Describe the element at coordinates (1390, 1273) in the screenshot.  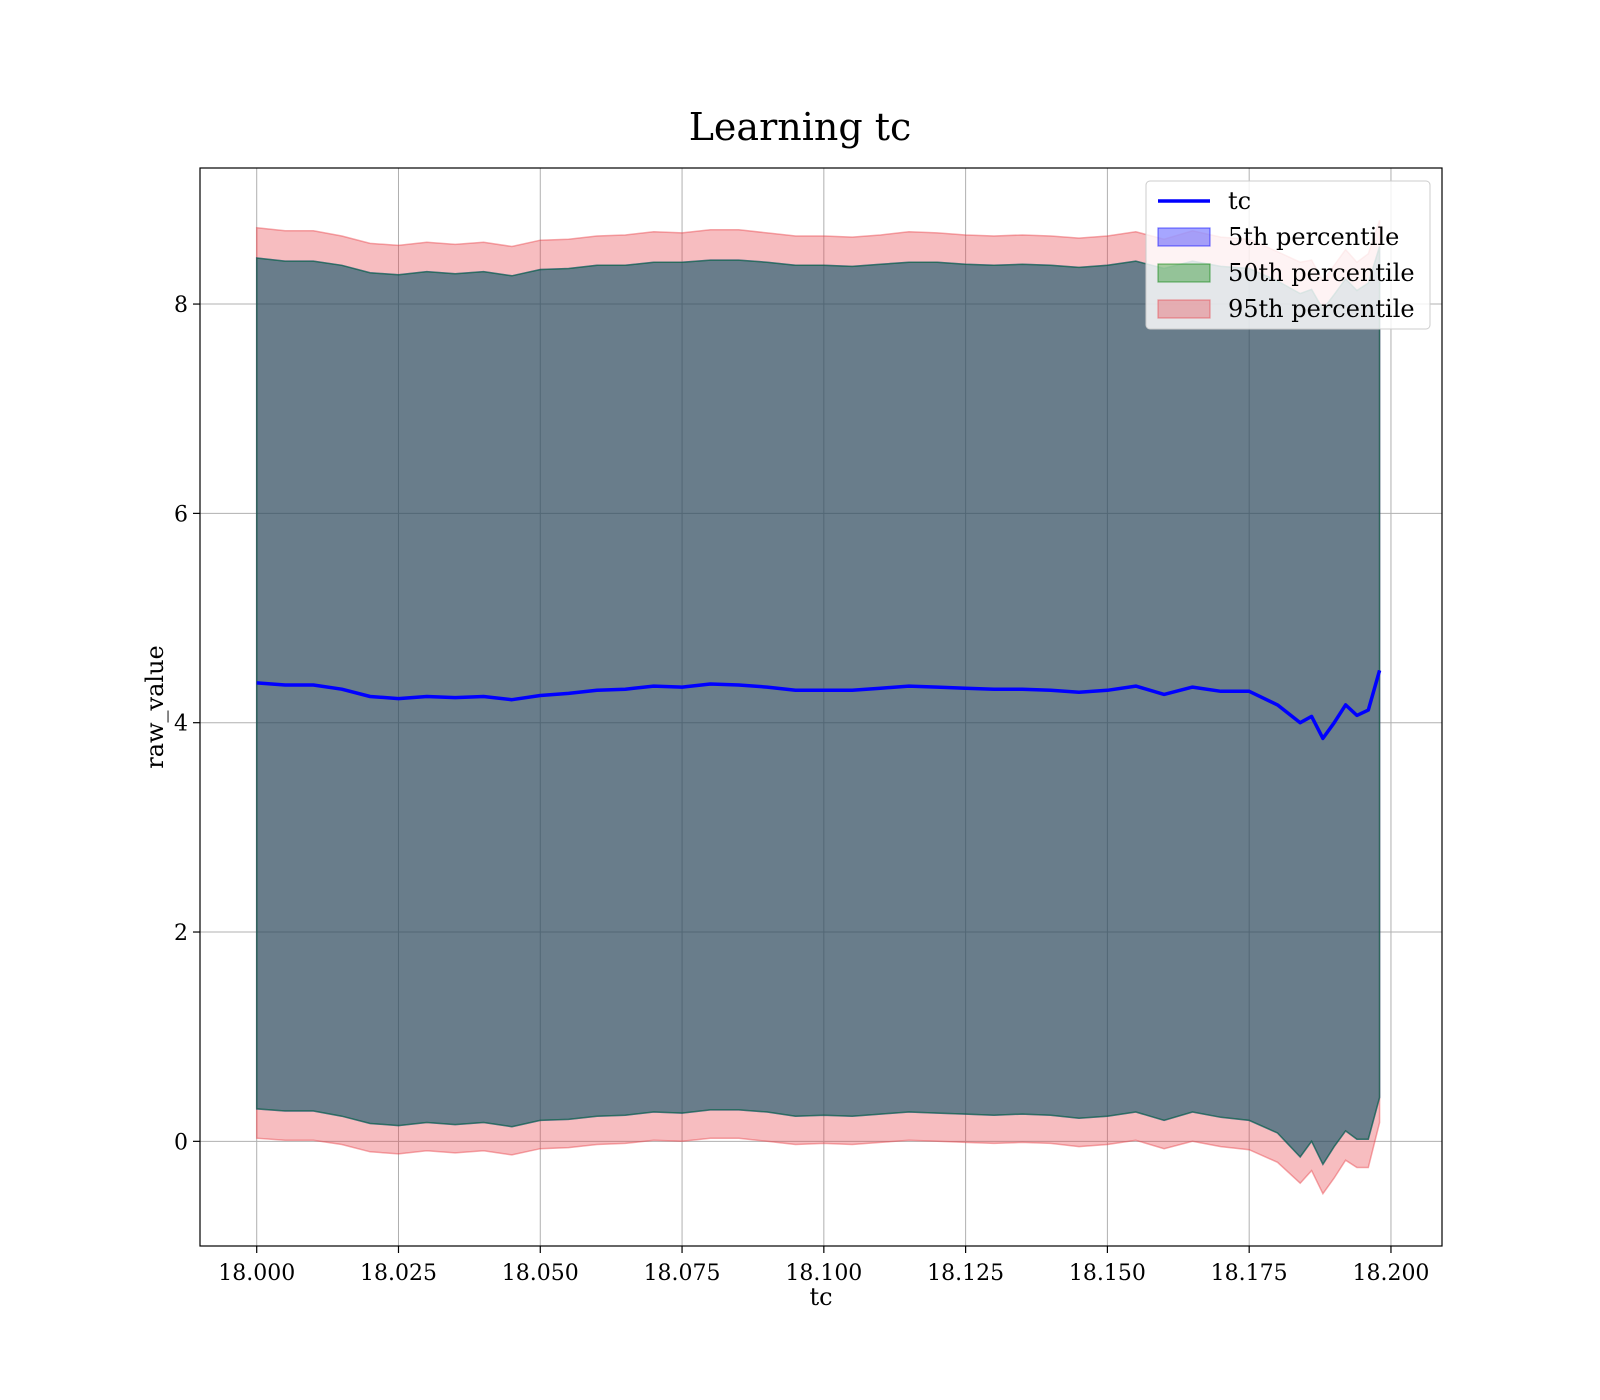
I see `x-tick-label: 18.200` at that location.